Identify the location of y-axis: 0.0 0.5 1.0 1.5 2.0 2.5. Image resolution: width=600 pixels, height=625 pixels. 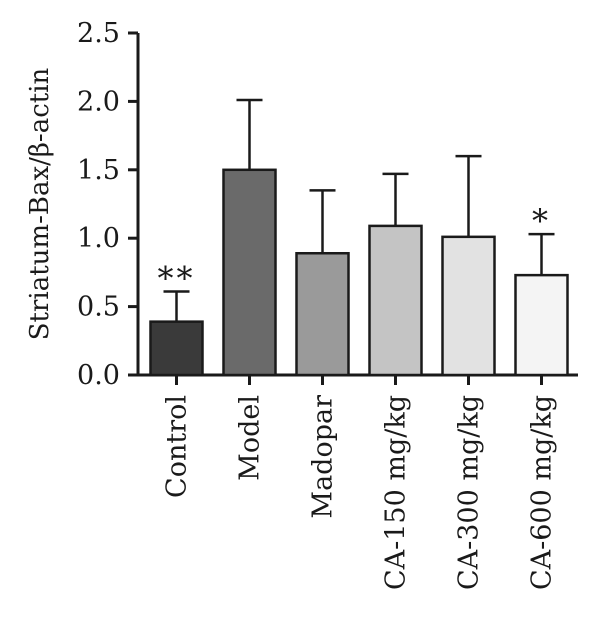
(108, 204).